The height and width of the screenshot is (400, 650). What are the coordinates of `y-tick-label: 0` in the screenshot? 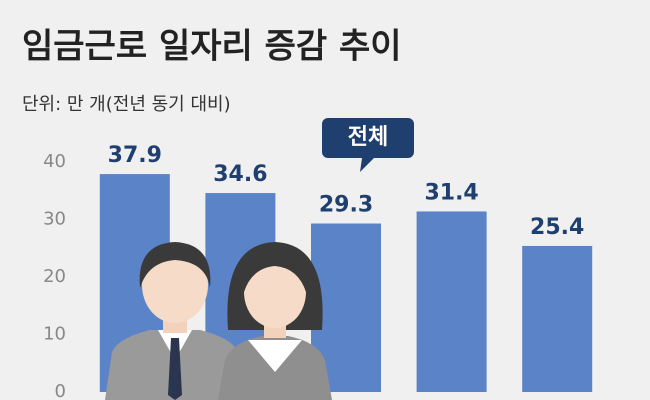 It's located at (60, 390).